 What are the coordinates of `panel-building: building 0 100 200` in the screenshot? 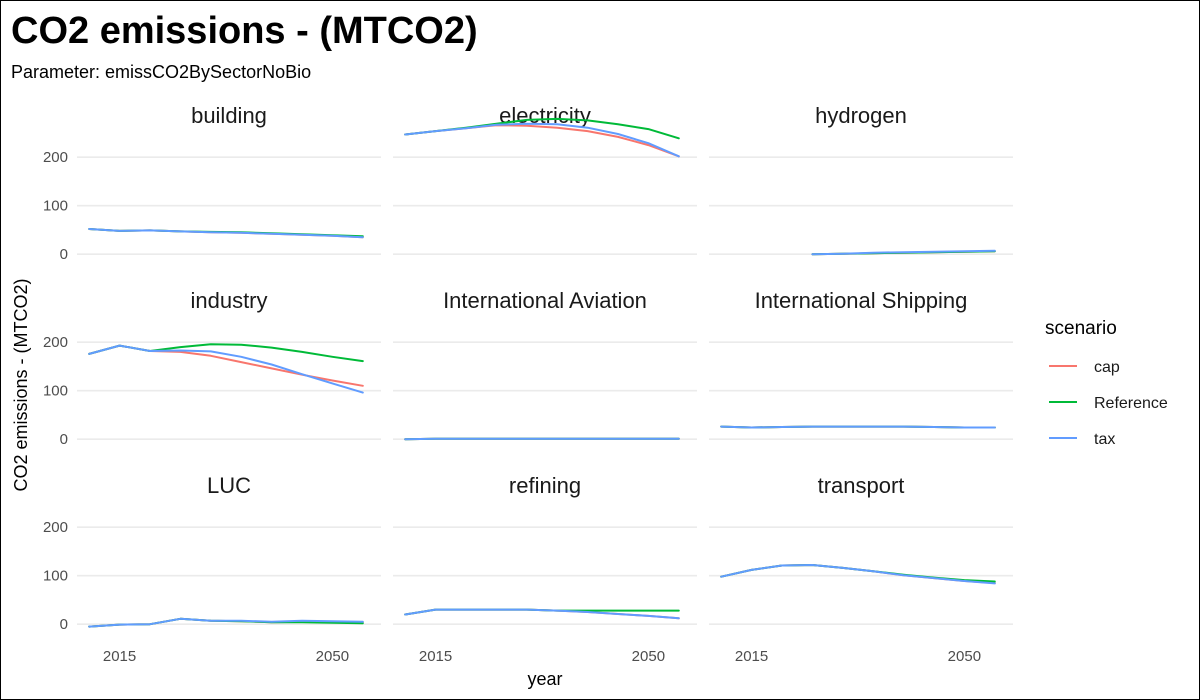 It's located at (212, 183).